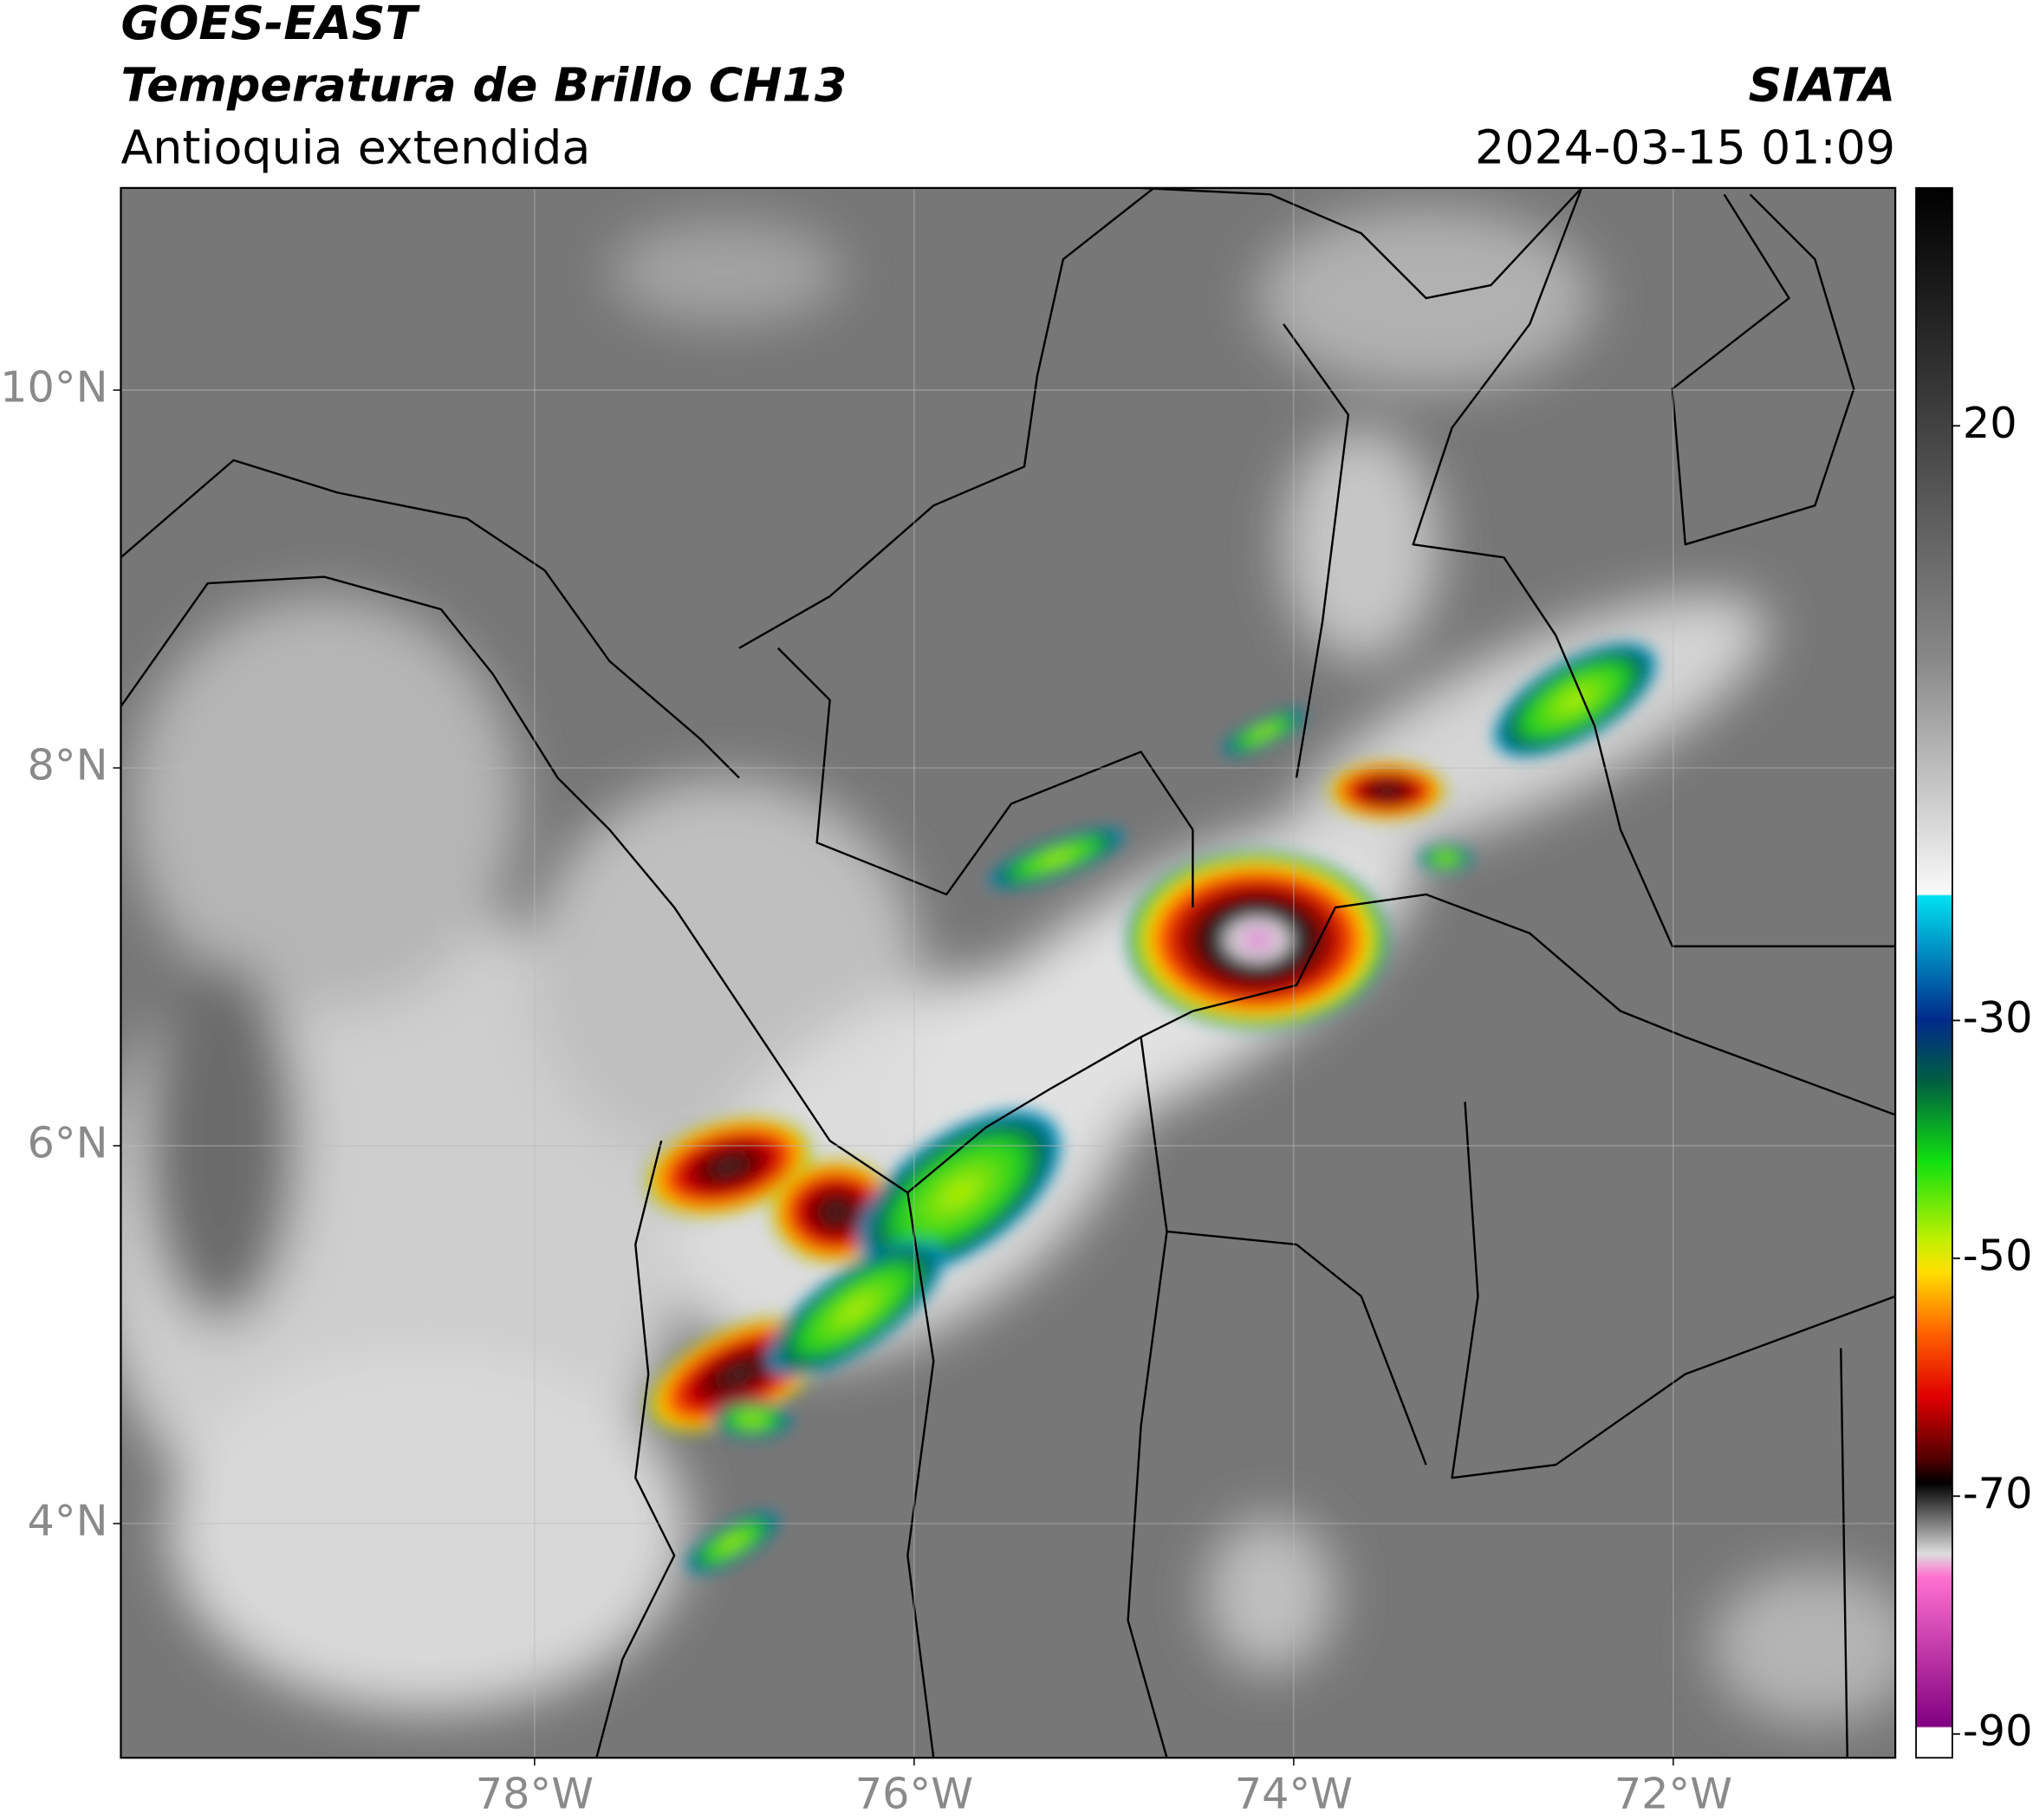  I want to click on y-tick-label: 8°N, so click(68, 765).